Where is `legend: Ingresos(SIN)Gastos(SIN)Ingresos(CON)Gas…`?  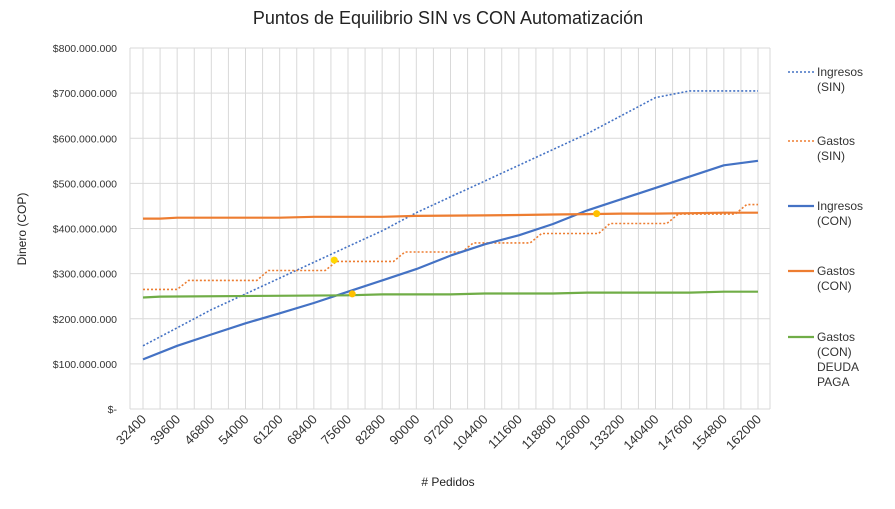
legend: Ingresos(SIN)Gastos(SIN)Ingresos(CON)Gas… is located at coordinates (825, 227).